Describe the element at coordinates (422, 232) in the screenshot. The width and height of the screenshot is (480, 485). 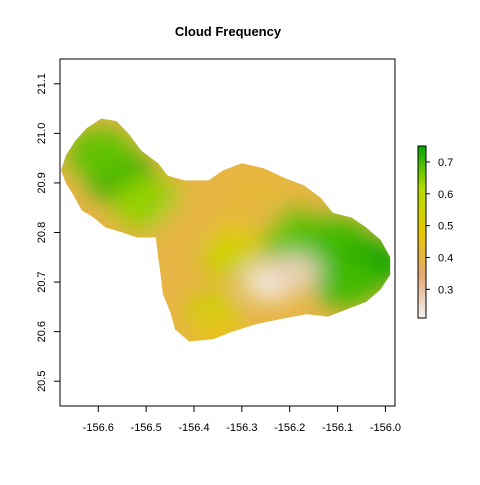
I see `legend-color-bar` at that location.